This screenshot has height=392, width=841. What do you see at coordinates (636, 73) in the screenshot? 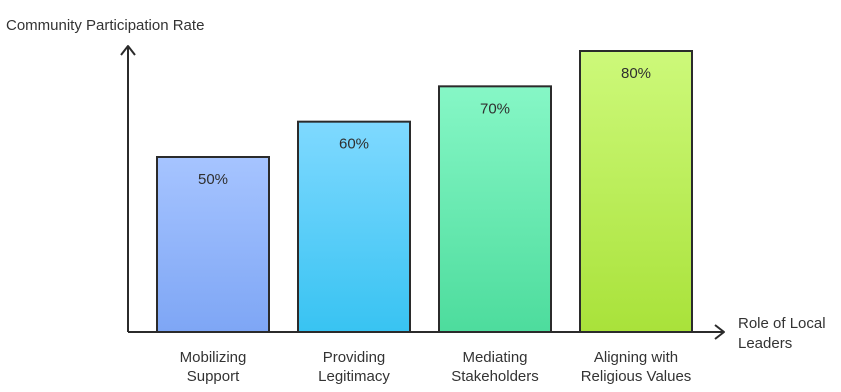
I see `data-label-3: 80%` at bounding box center [636, 73].